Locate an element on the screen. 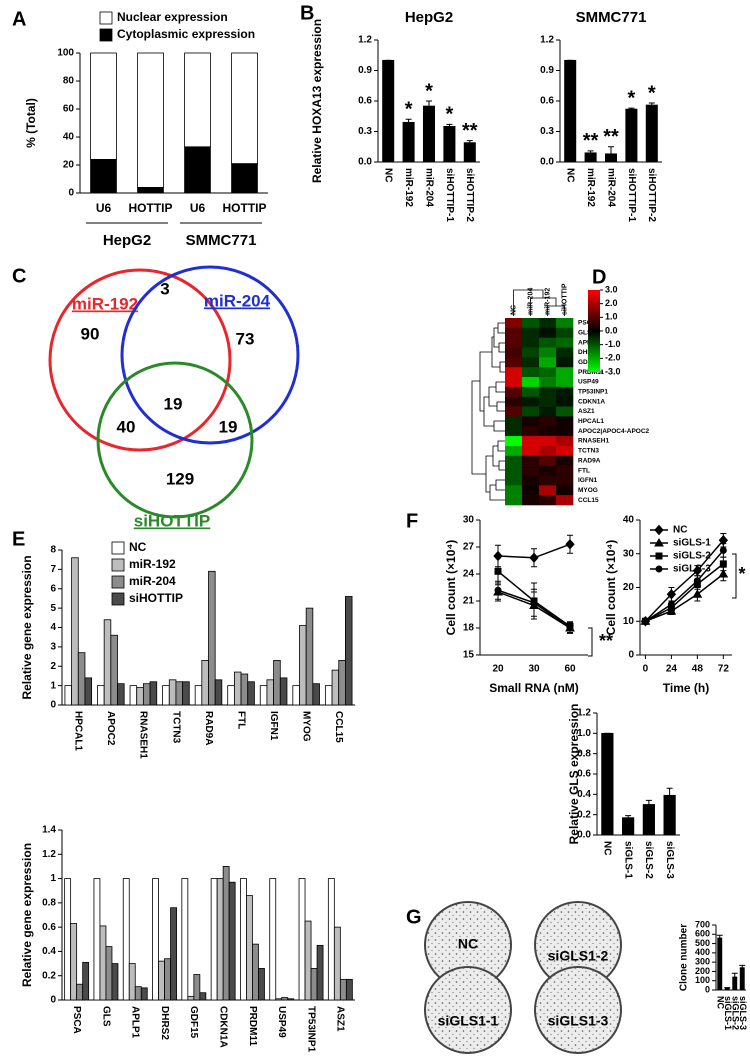 The width and height of the screenshot is (750, 1060). y-tick-label: 500 is located at coordinates (702, 943).